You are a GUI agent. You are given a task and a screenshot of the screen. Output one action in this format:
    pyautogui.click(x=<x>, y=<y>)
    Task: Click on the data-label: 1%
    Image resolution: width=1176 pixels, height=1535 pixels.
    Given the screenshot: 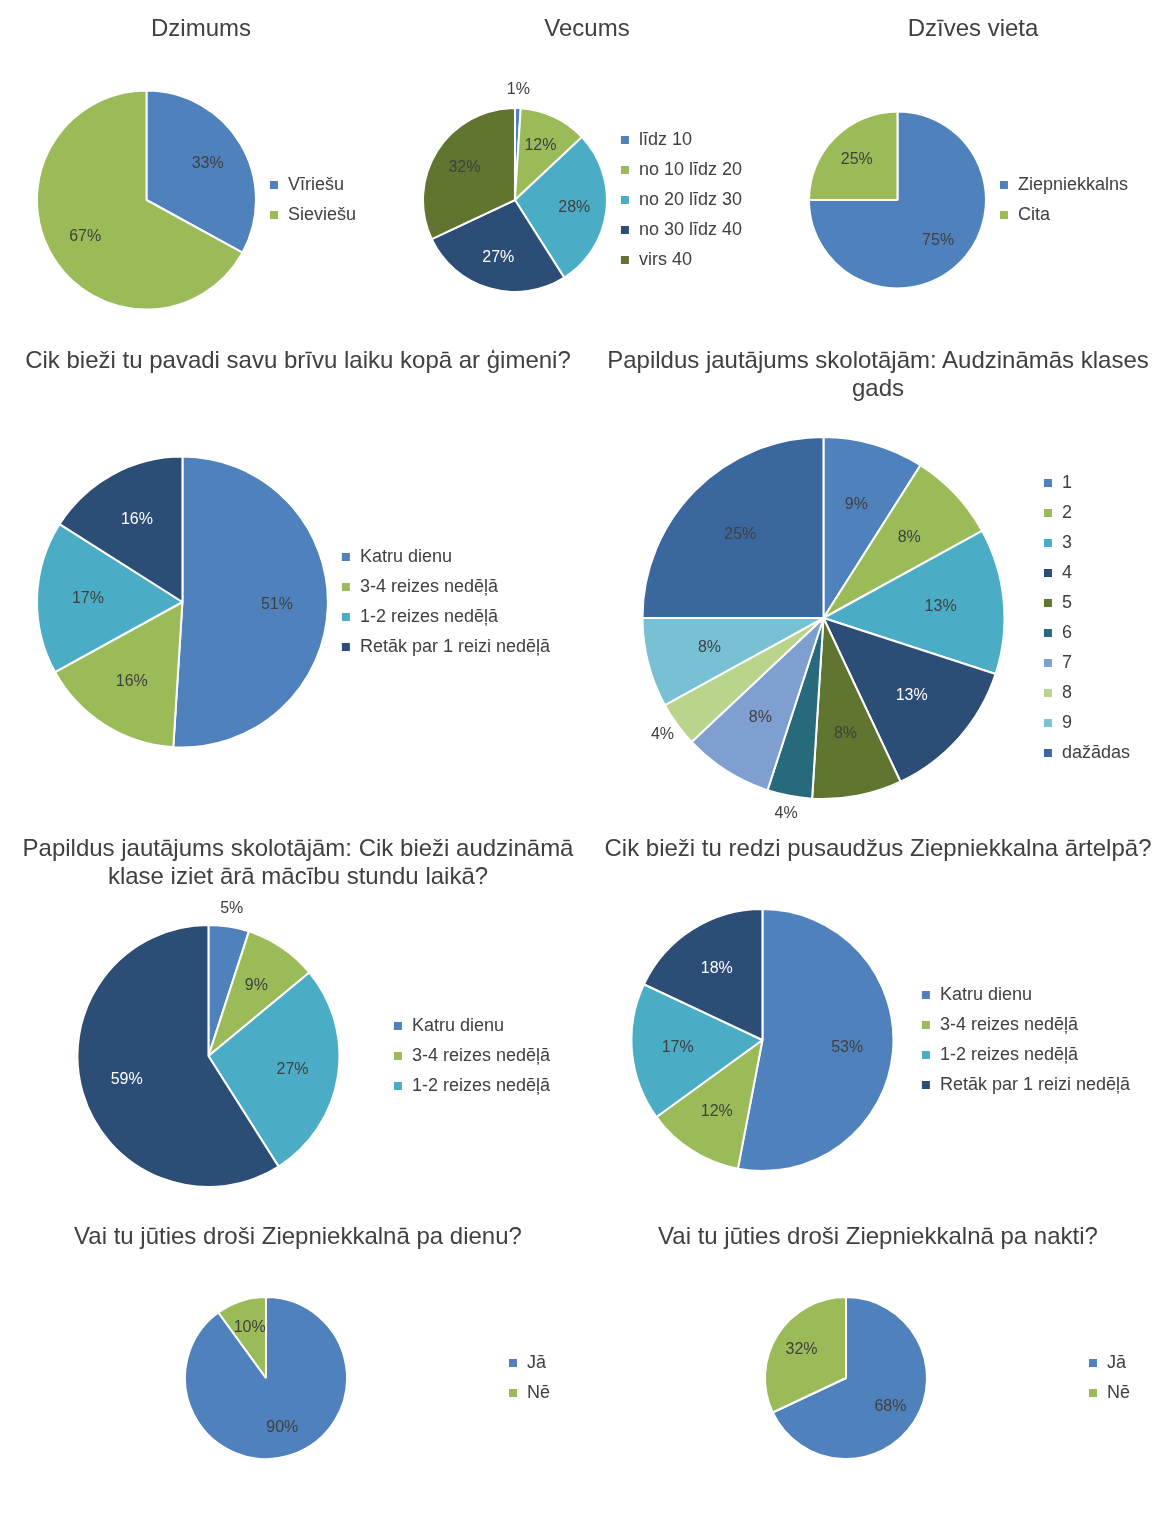 What is the action you would take?
    pyautogui.click(x=518, y=89)
    